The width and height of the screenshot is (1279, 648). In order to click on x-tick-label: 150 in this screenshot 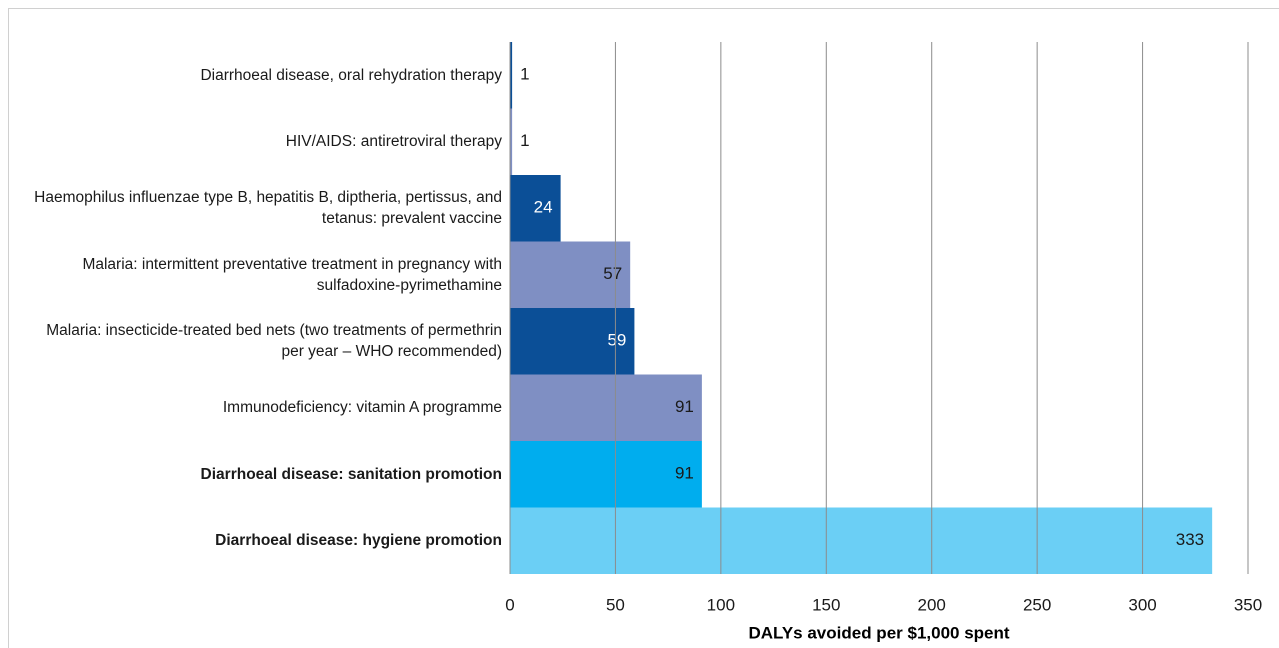, I will do `click(826, 604)`.